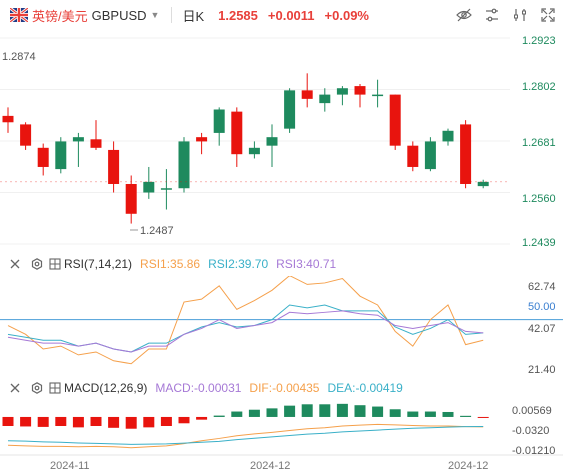 This screenshot has height=472, width=563. I want to click on price-axis-label: 1.2681, so click(539, 143).